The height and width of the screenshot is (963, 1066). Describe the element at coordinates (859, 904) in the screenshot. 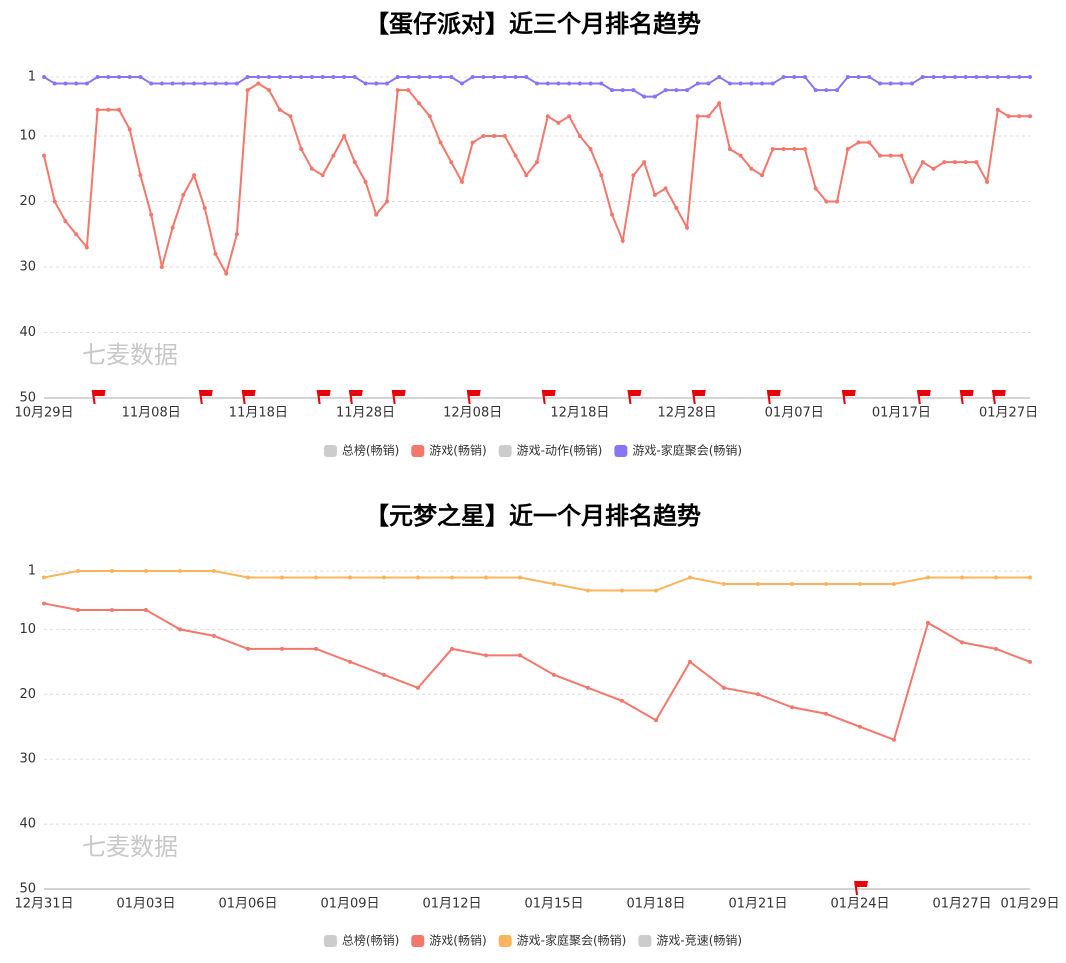

I see `x-tick-label: 01月24日` at that location.